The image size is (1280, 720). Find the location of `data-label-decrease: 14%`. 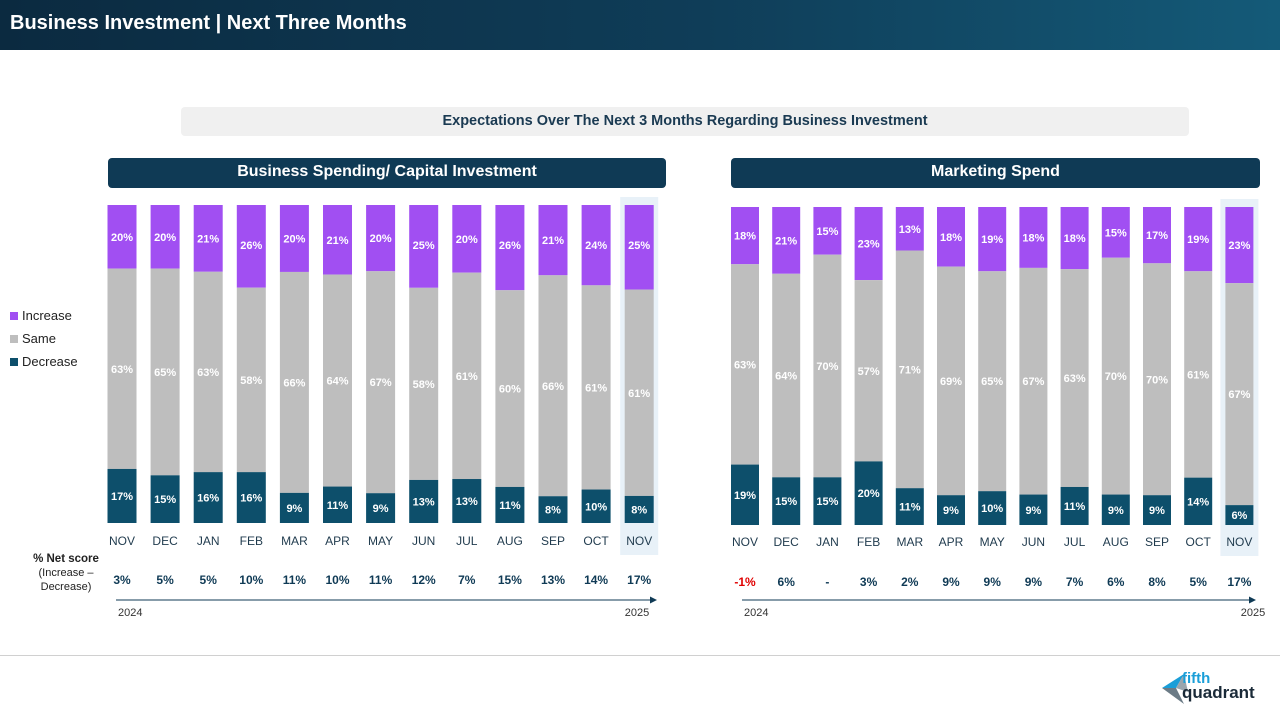

data-label-decrease: 14% is located at coordinates (1198, 502).